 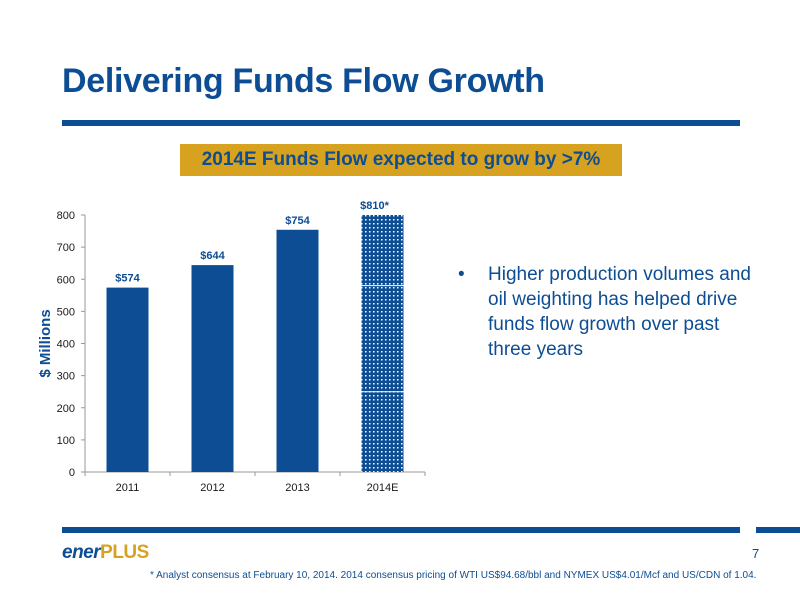 What do you see at coordinates (66, 216) in the screenshot?
I see `y-tick-label: 800` at bounding box center [66, 216].